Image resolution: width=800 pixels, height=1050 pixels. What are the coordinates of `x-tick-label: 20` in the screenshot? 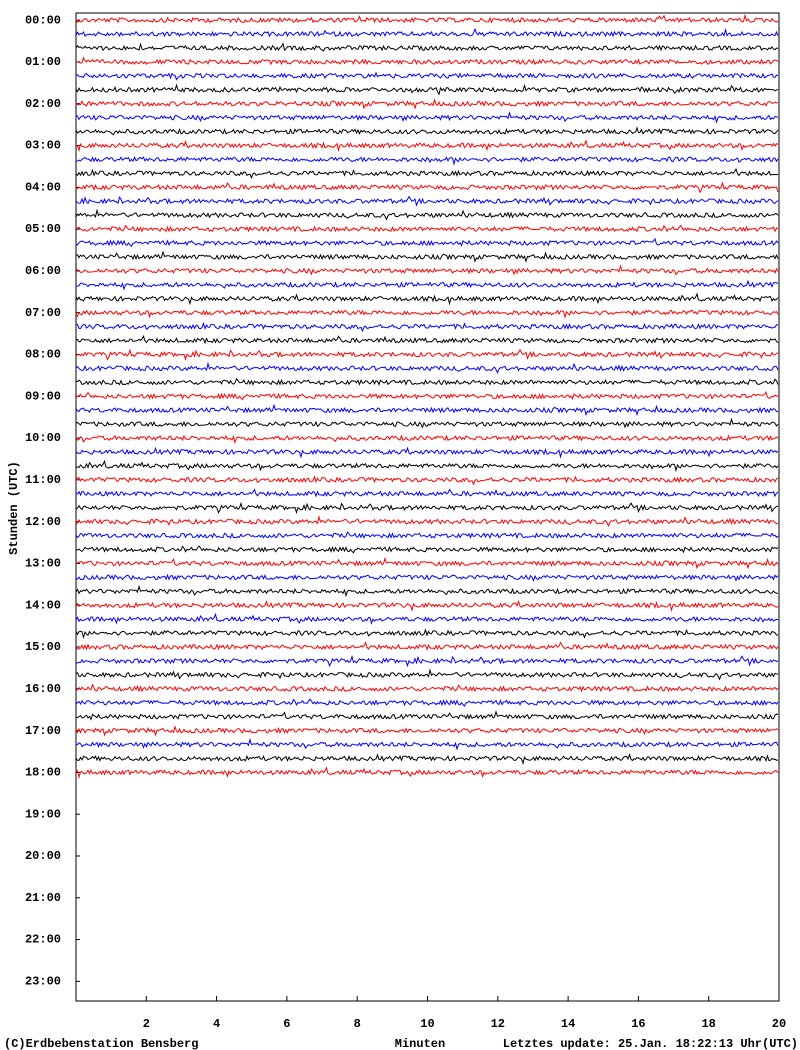 It's located at (779, 1024).